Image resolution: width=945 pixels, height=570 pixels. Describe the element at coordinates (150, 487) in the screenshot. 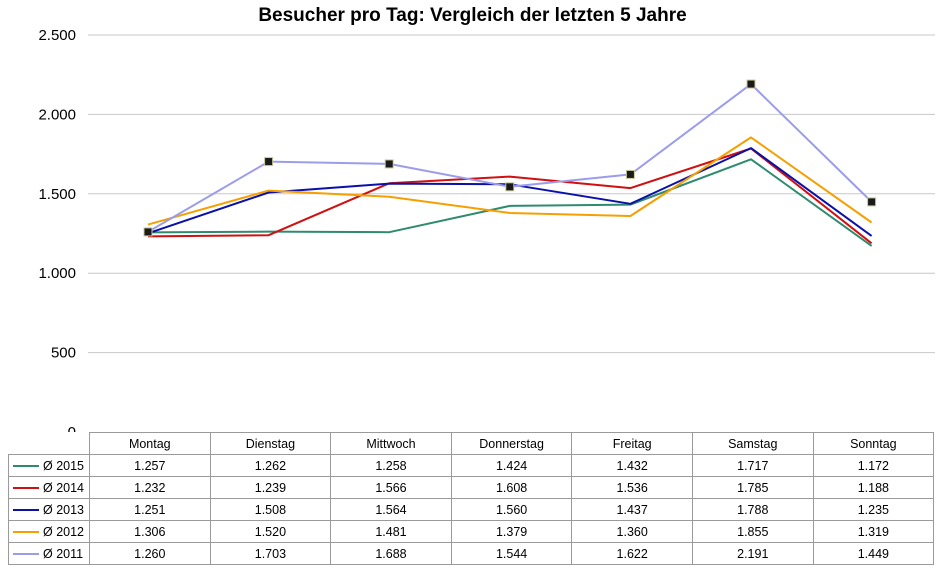

I see `data-label: 1.232` at that location.